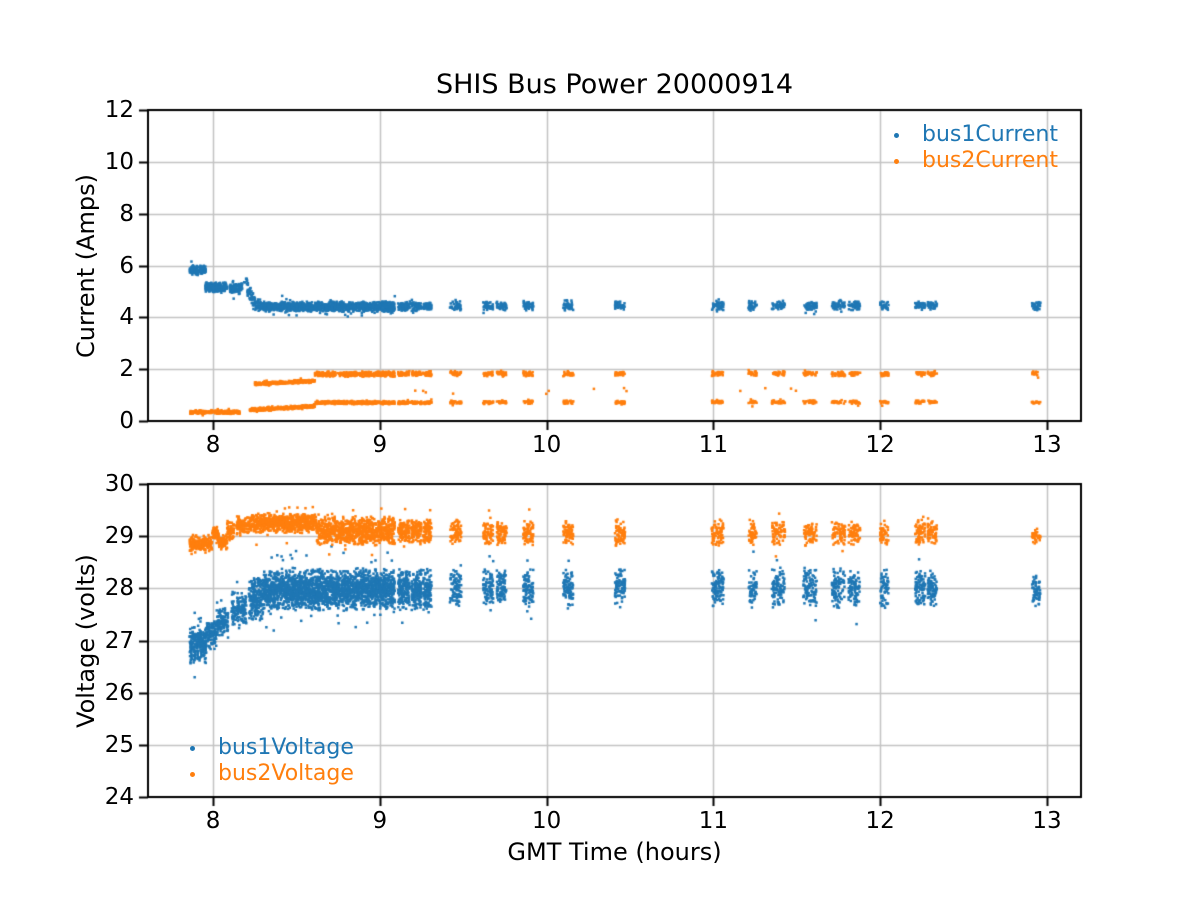 The height and width of the screenshot is (900, 1200). I want to click on y-tick-label: 10, so click(119, 161).